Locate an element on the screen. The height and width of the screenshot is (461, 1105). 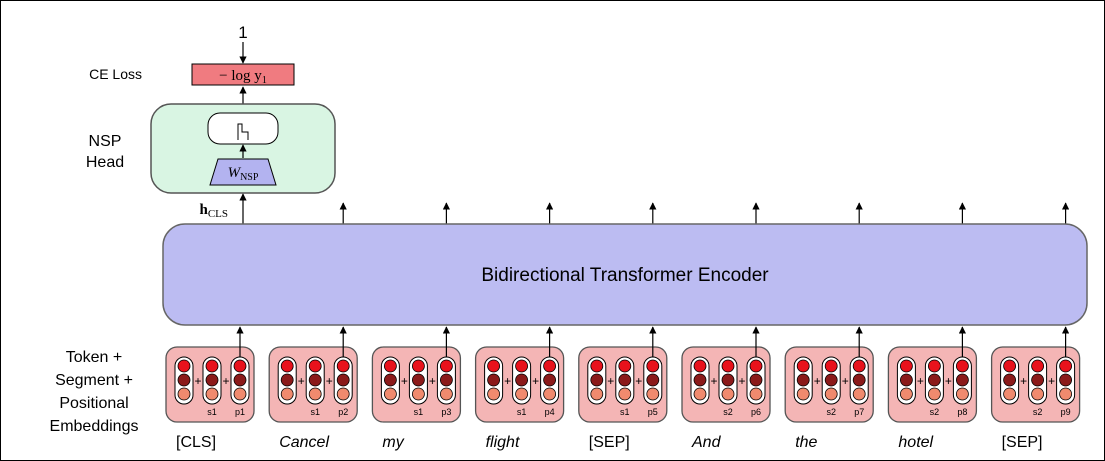
token-word: flight is located at coordinates (503, 442).